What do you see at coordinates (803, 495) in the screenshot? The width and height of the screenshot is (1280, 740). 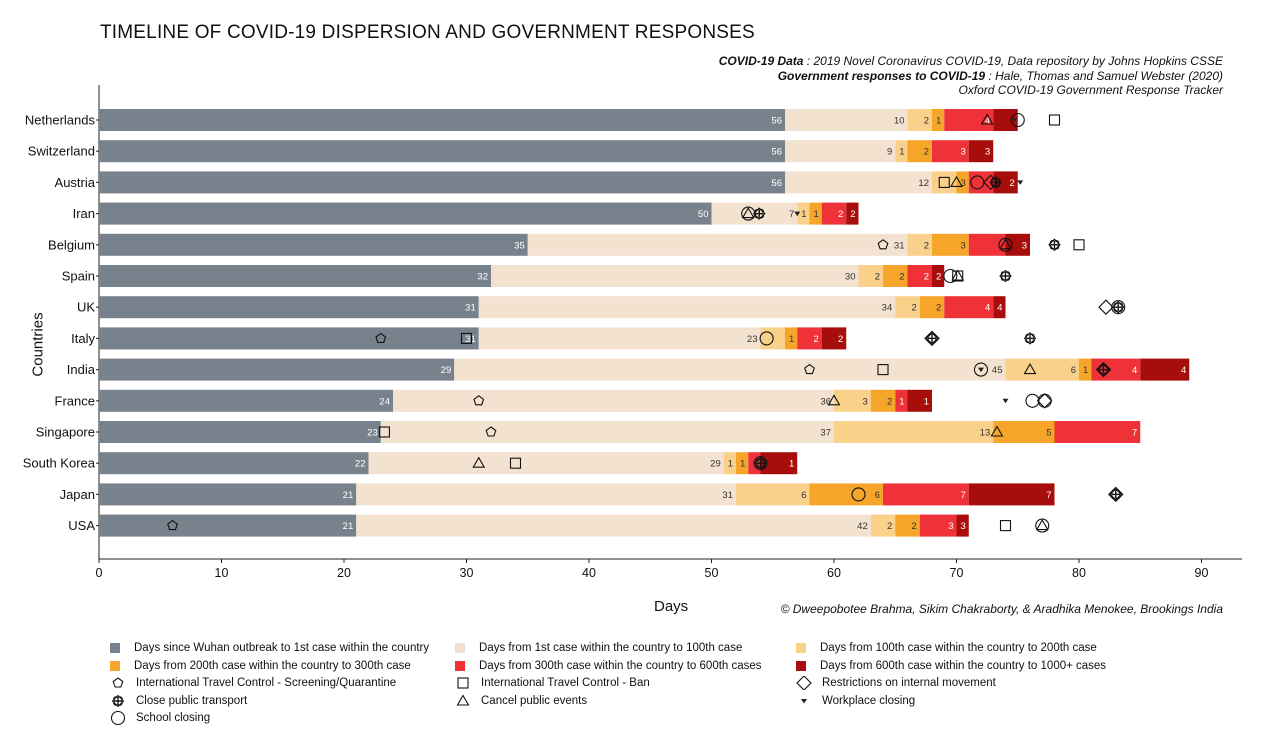 I see `bar-value-label: 6` at bounding box center [803, 495].